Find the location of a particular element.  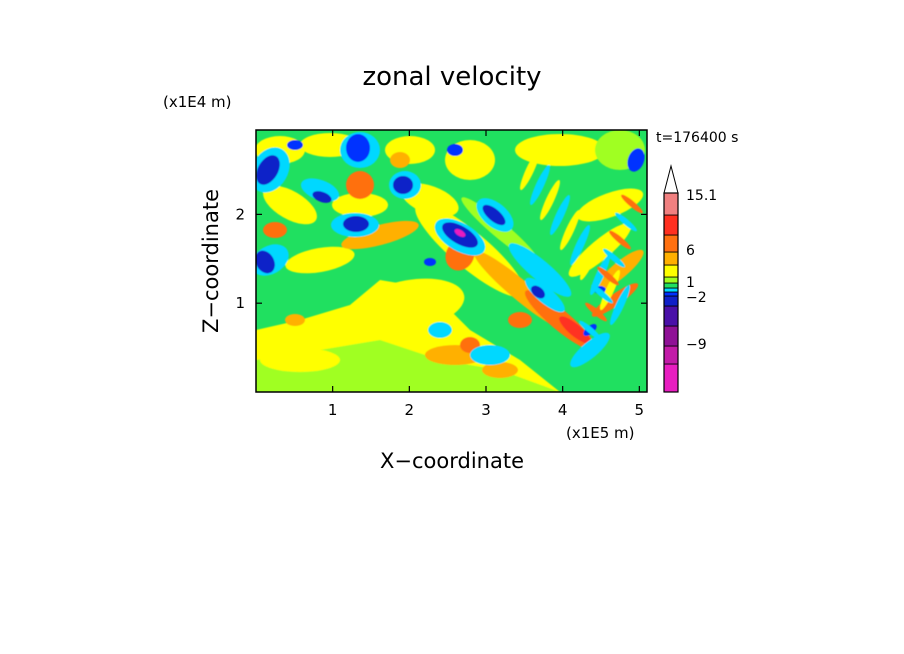

y-axis-ticks: 12 is located at coordinates (441, 258).